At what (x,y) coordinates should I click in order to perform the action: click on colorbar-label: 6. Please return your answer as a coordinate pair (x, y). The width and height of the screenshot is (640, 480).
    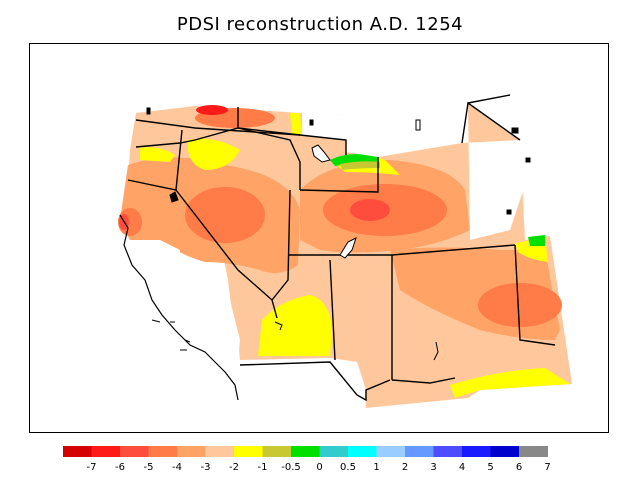
    Looking at the image, I should click on (519, 467).